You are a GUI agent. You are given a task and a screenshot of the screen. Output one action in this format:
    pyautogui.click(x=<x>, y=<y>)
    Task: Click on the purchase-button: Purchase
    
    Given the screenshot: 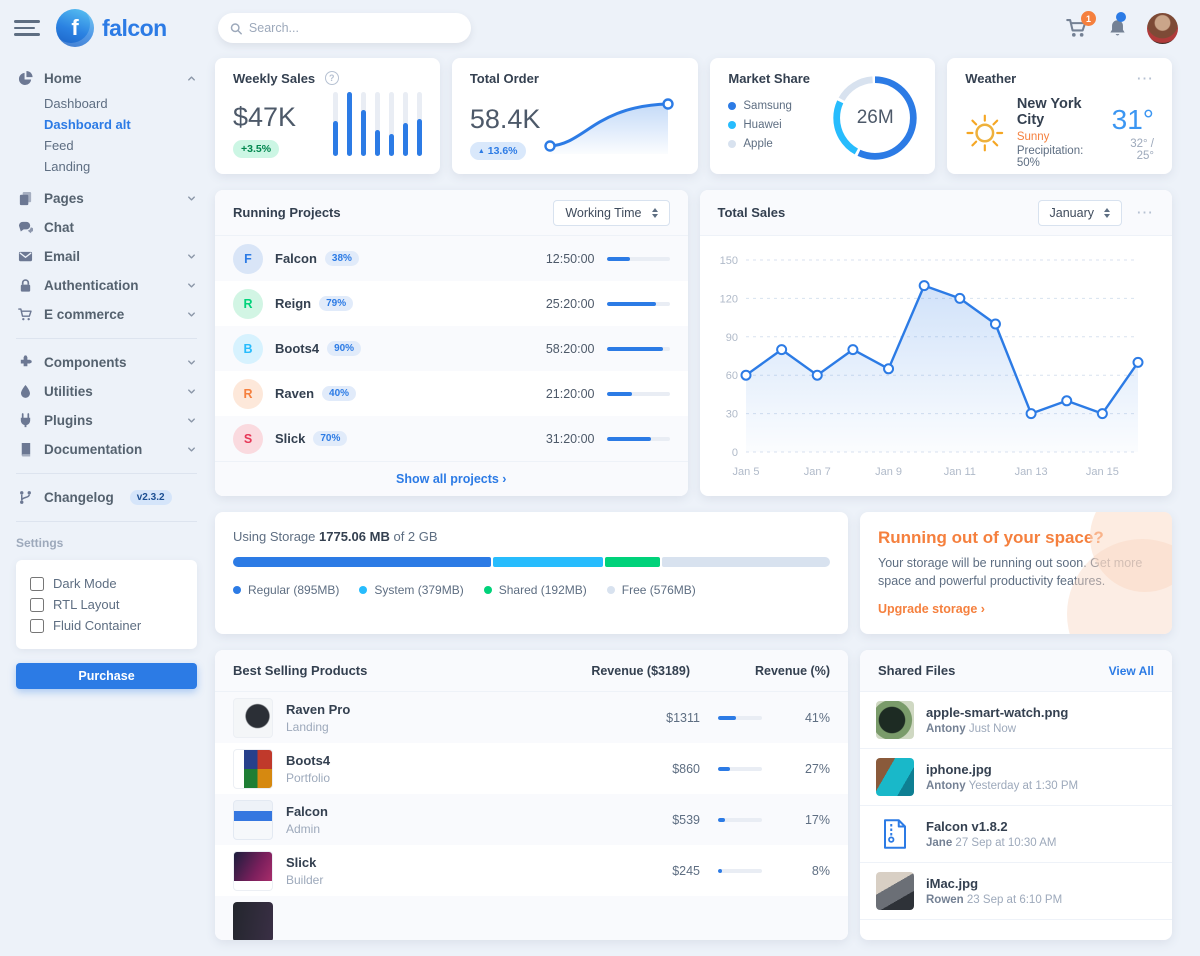 What is the action you would take?
    pyautogui.click(x=106, y=676)
    